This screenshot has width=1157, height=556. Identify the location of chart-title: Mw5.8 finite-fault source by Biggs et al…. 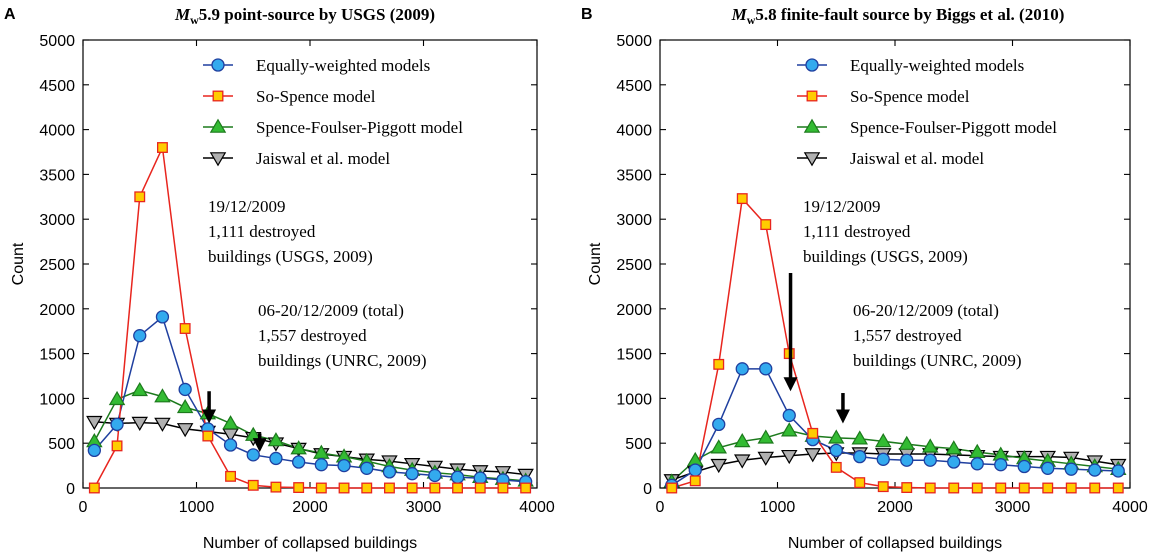
(898, 16).